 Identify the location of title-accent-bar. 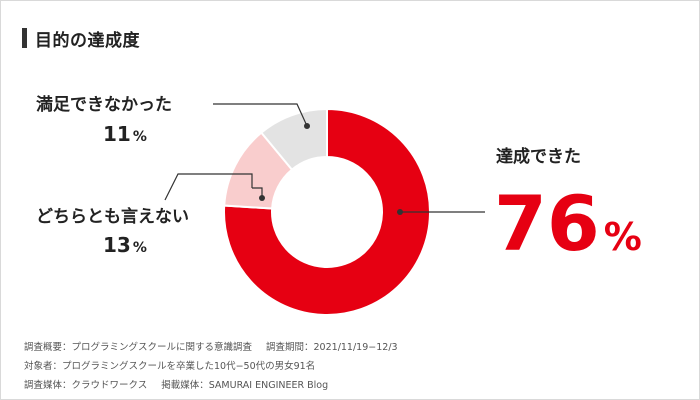
(24, 38).